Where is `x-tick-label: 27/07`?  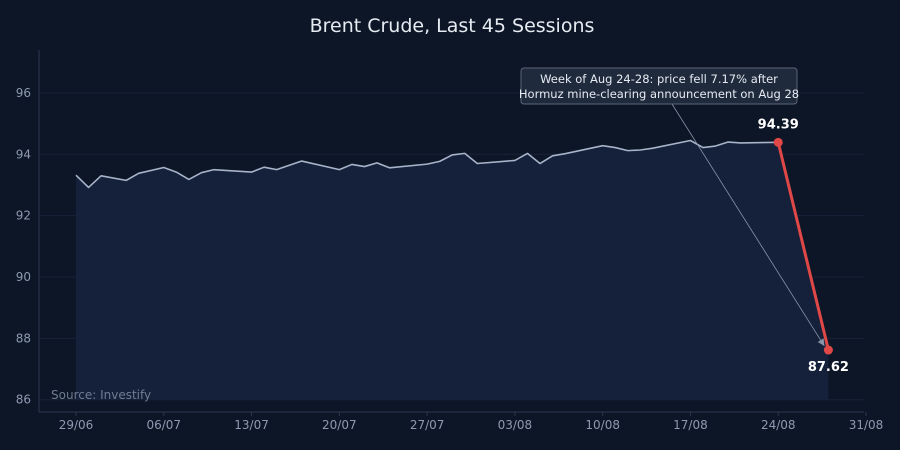 x-tick-label: 27/07 is located at coordinates (427, 425).